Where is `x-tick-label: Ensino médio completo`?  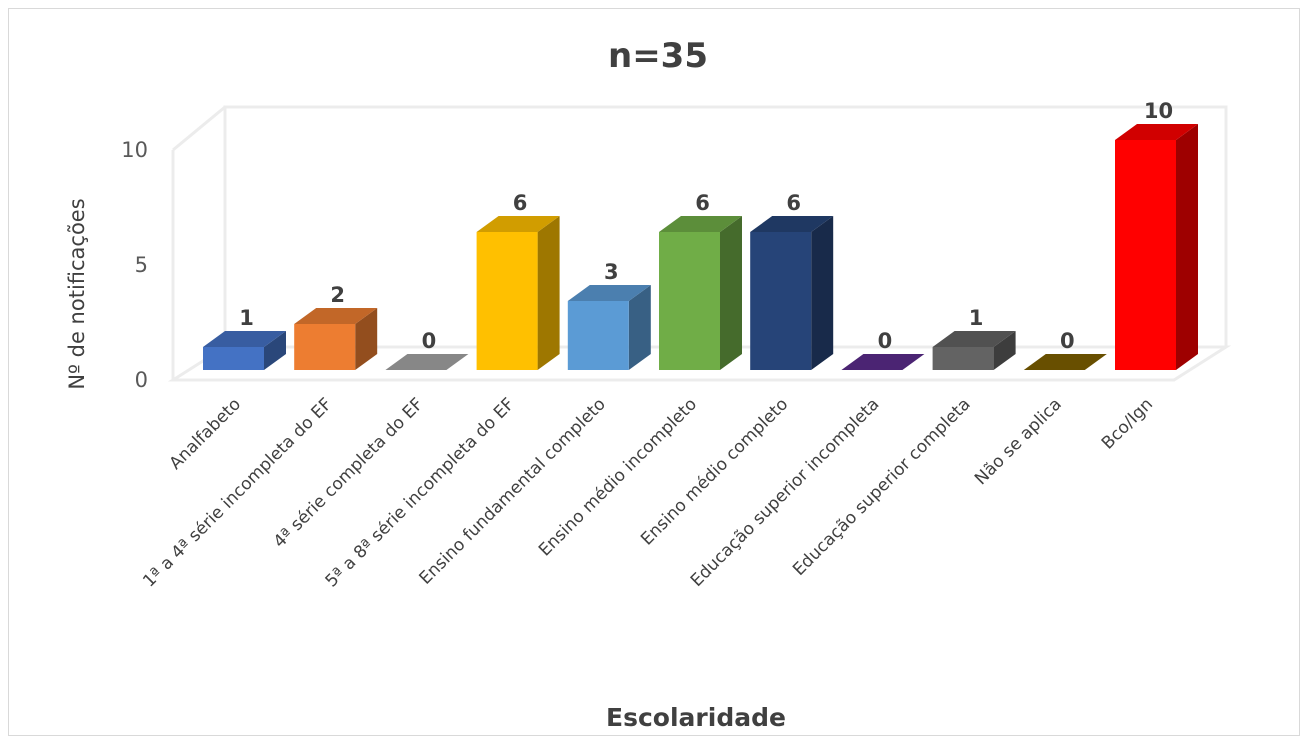
x-tick-label: Ensino médio completo is located at coordinates (714, 471).